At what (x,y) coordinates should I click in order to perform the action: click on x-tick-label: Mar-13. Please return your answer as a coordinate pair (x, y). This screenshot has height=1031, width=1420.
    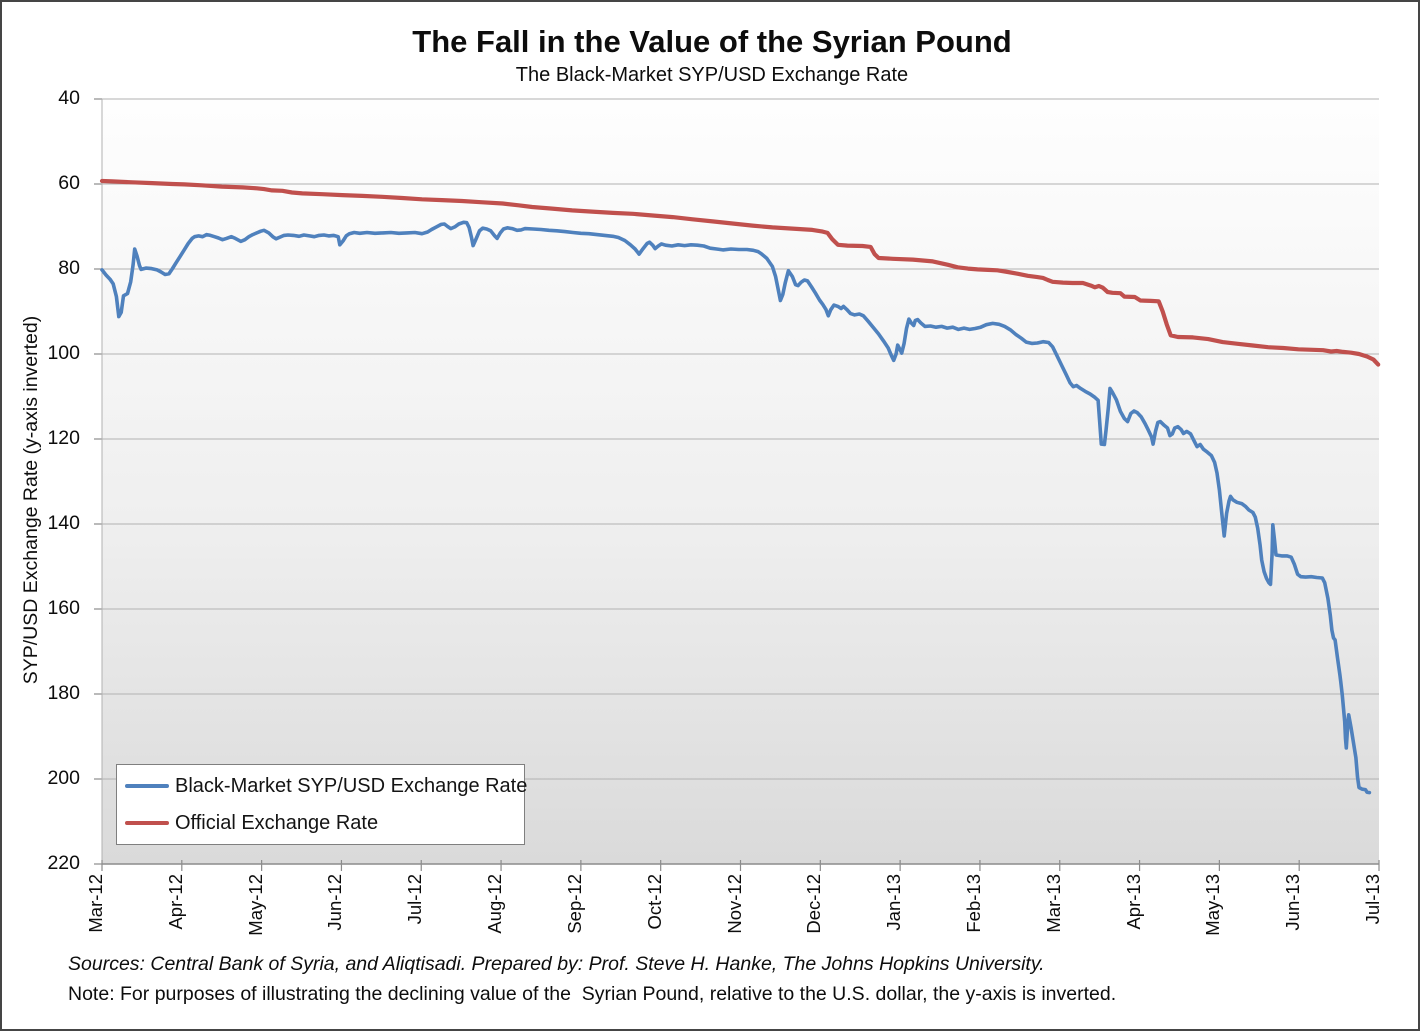
    Looking at the image, I should click on (1053, 903).